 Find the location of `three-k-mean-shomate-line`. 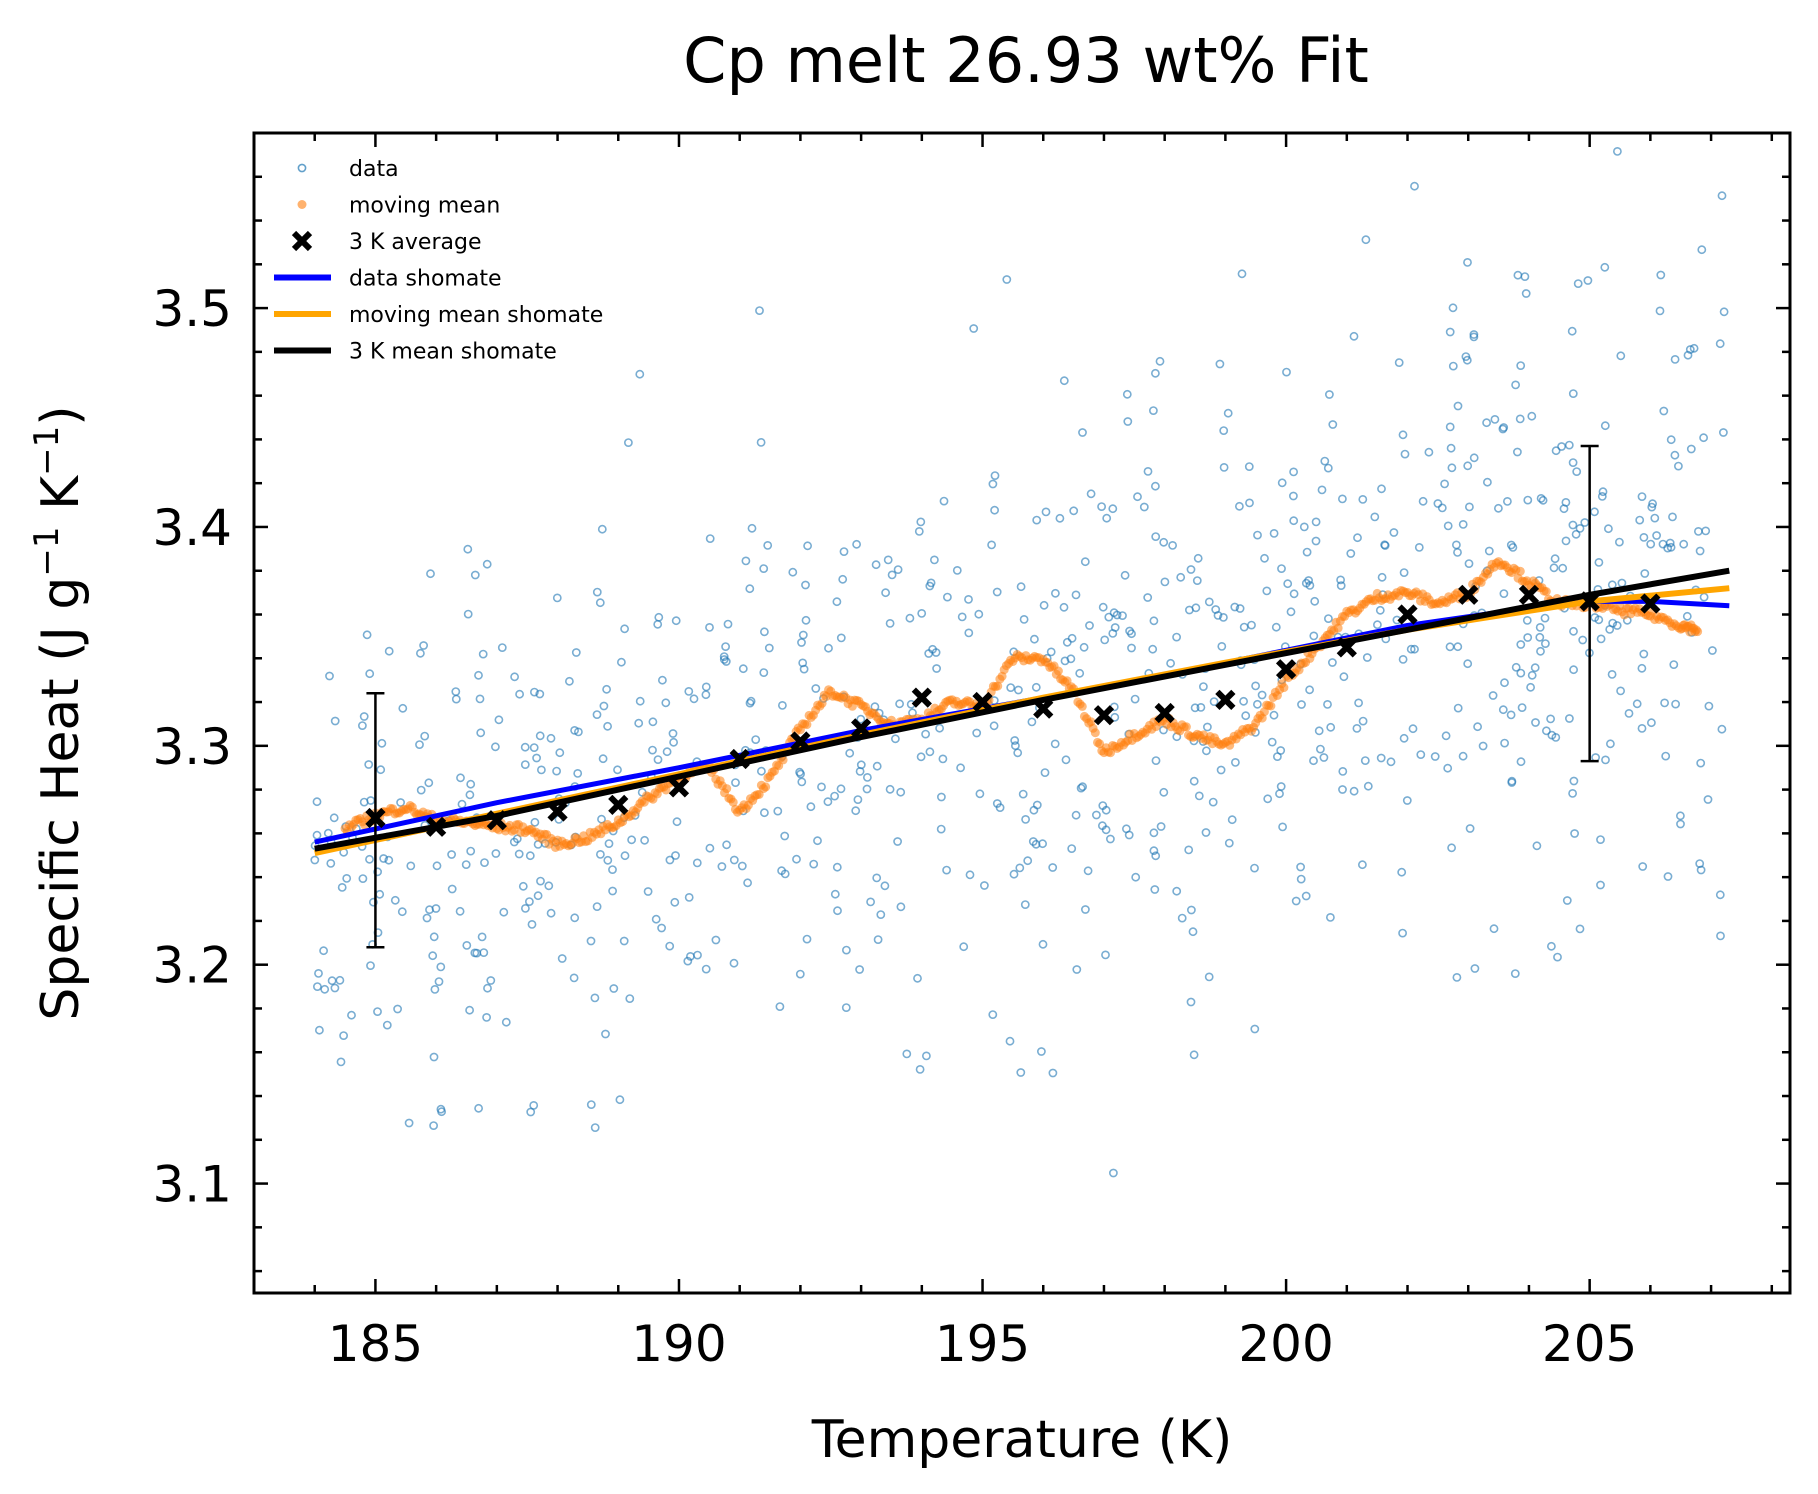

three-k-mean-shomate-line is located at coordinates (1022, 709).